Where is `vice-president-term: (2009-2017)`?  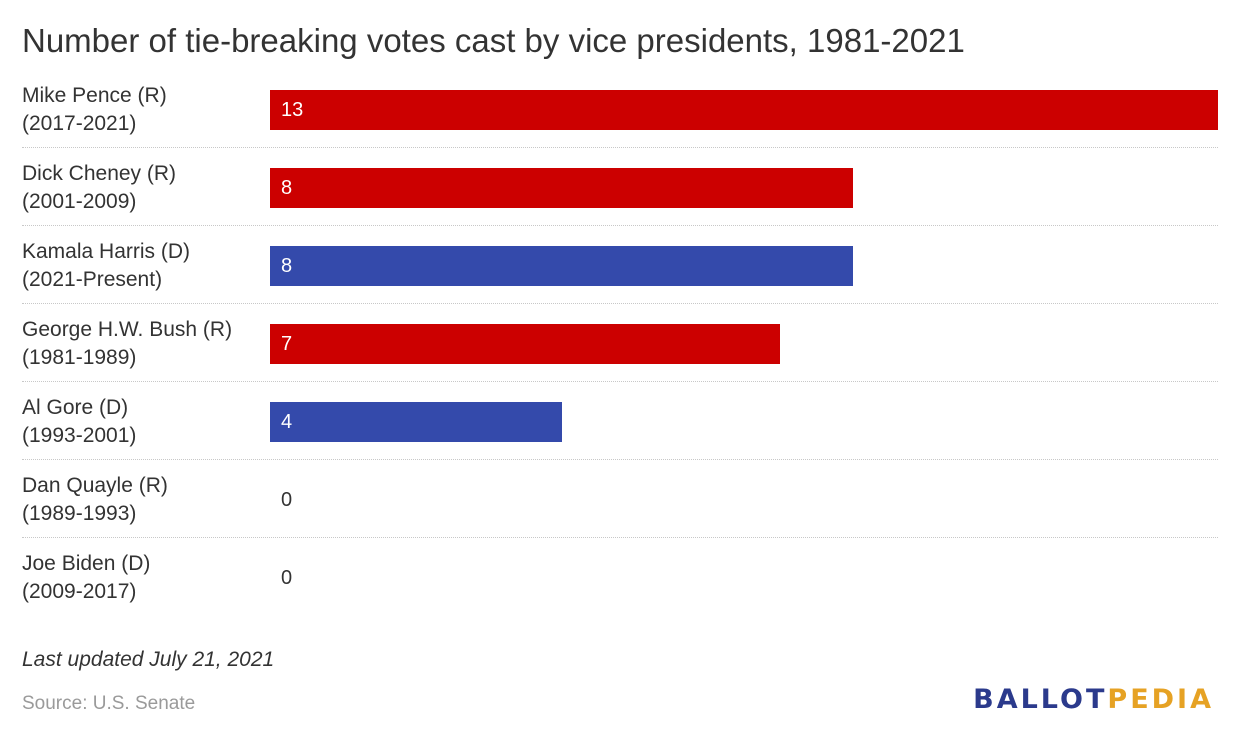
vice-president-term: (2009-2017) is located at coordinates (79, 591).